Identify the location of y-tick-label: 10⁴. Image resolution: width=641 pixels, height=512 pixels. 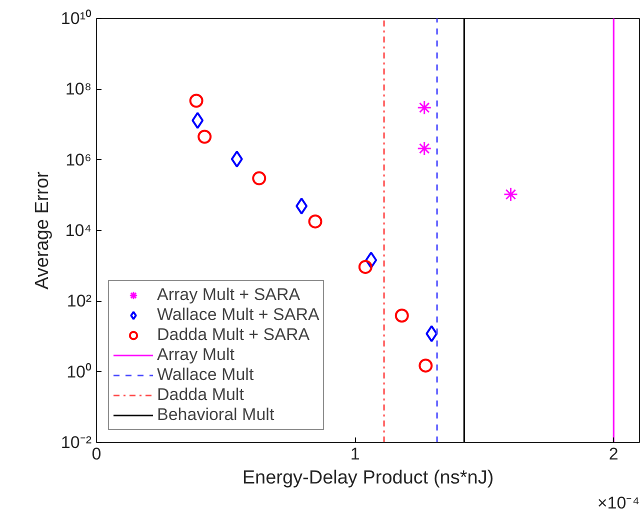
(78, 230).